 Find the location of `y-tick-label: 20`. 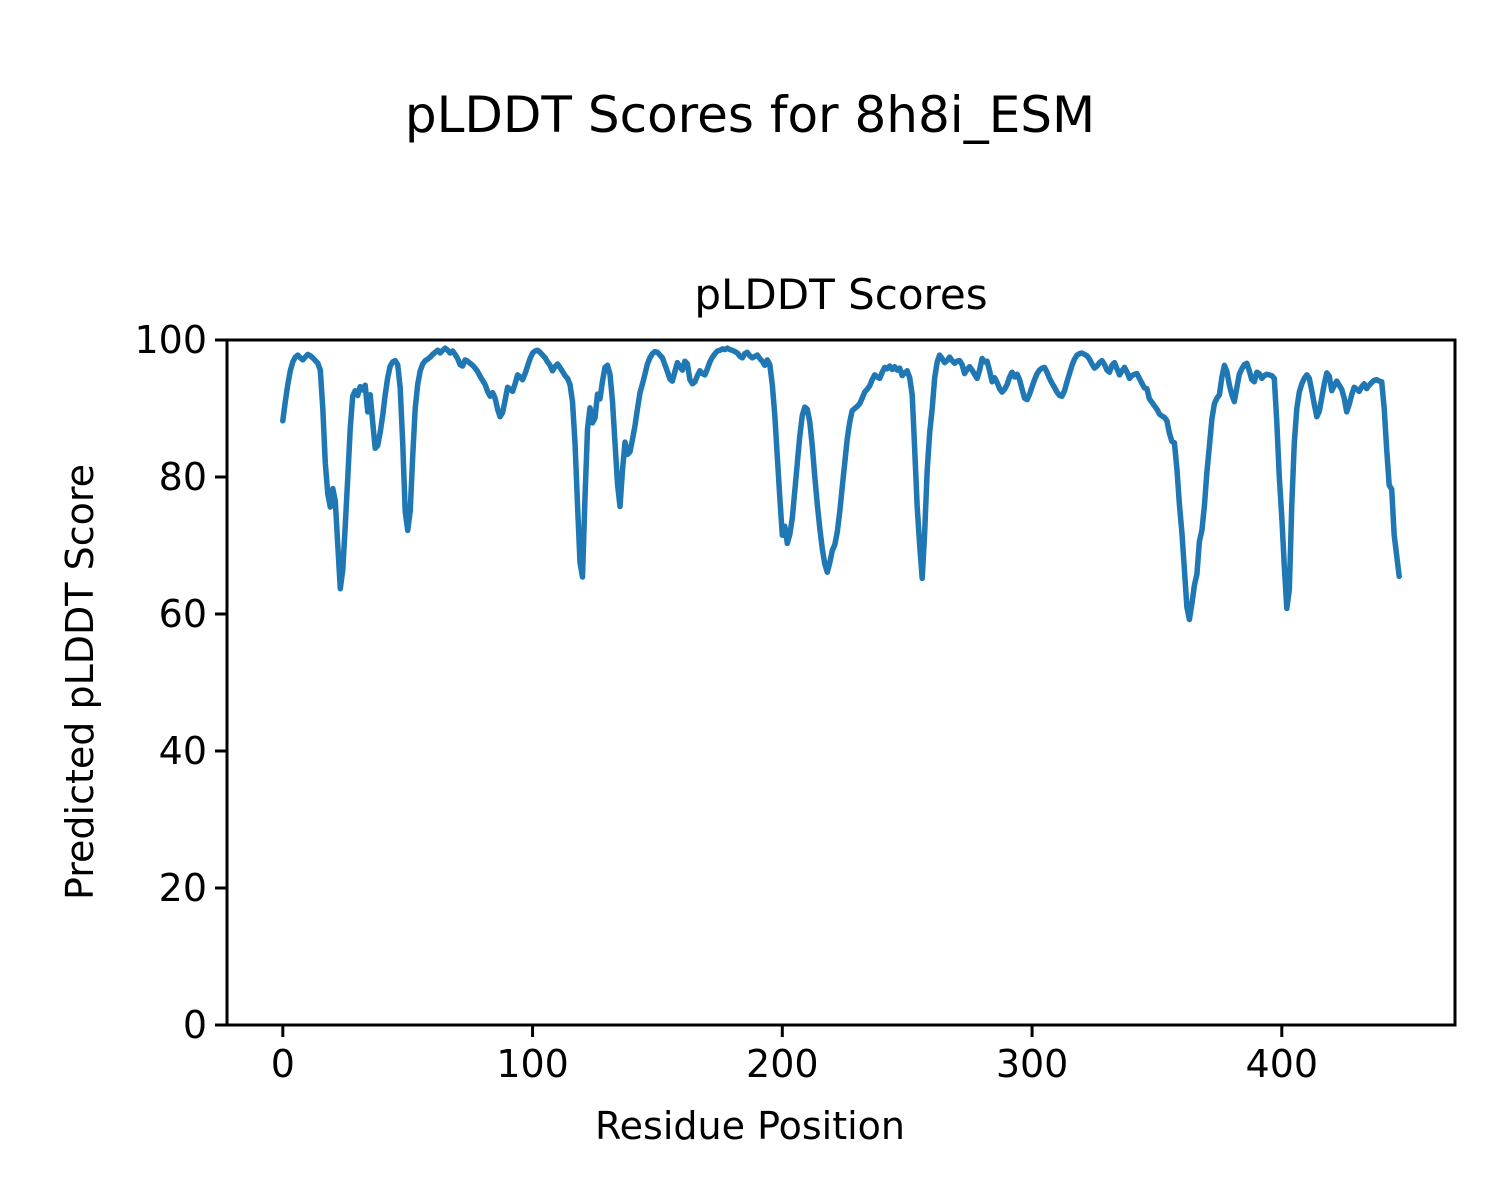

y-tick-label: 20 is located at coordinates (182, 888).